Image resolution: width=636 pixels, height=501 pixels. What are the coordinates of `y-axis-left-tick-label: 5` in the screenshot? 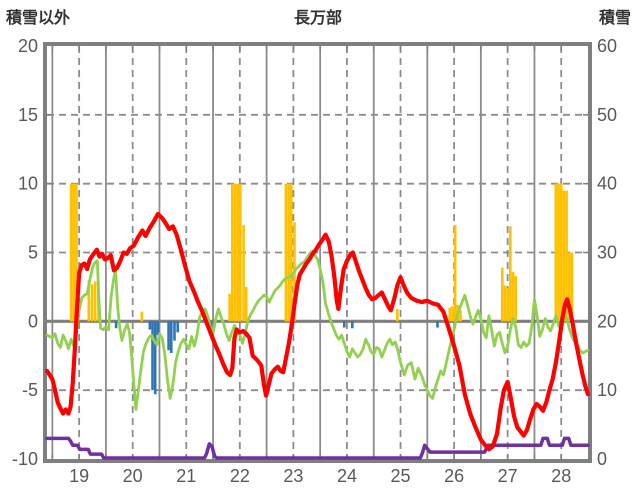 It's located at (33, 253).